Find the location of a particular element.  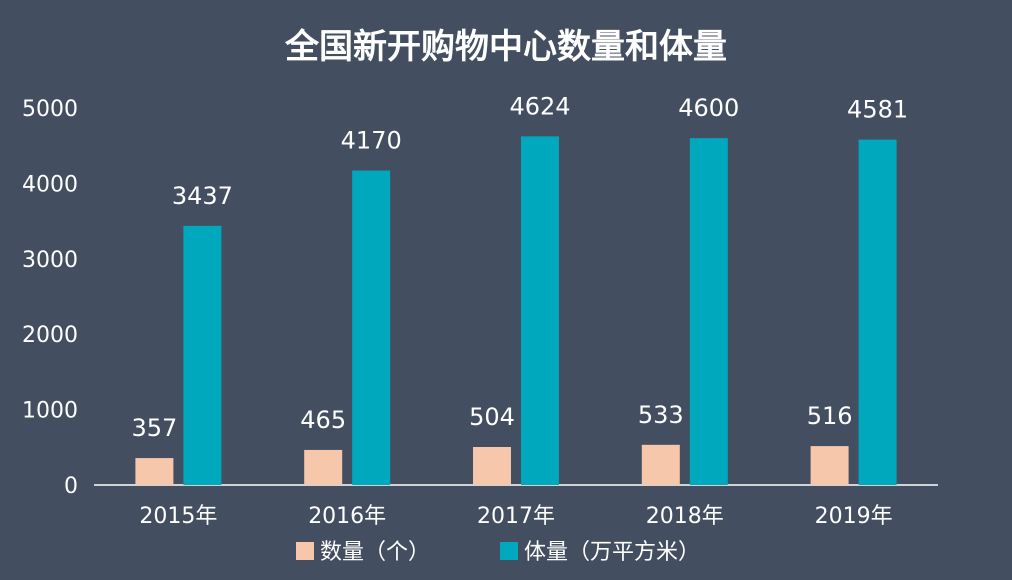

x-tick-label: 2016年 is located at coordinates (347, 516).